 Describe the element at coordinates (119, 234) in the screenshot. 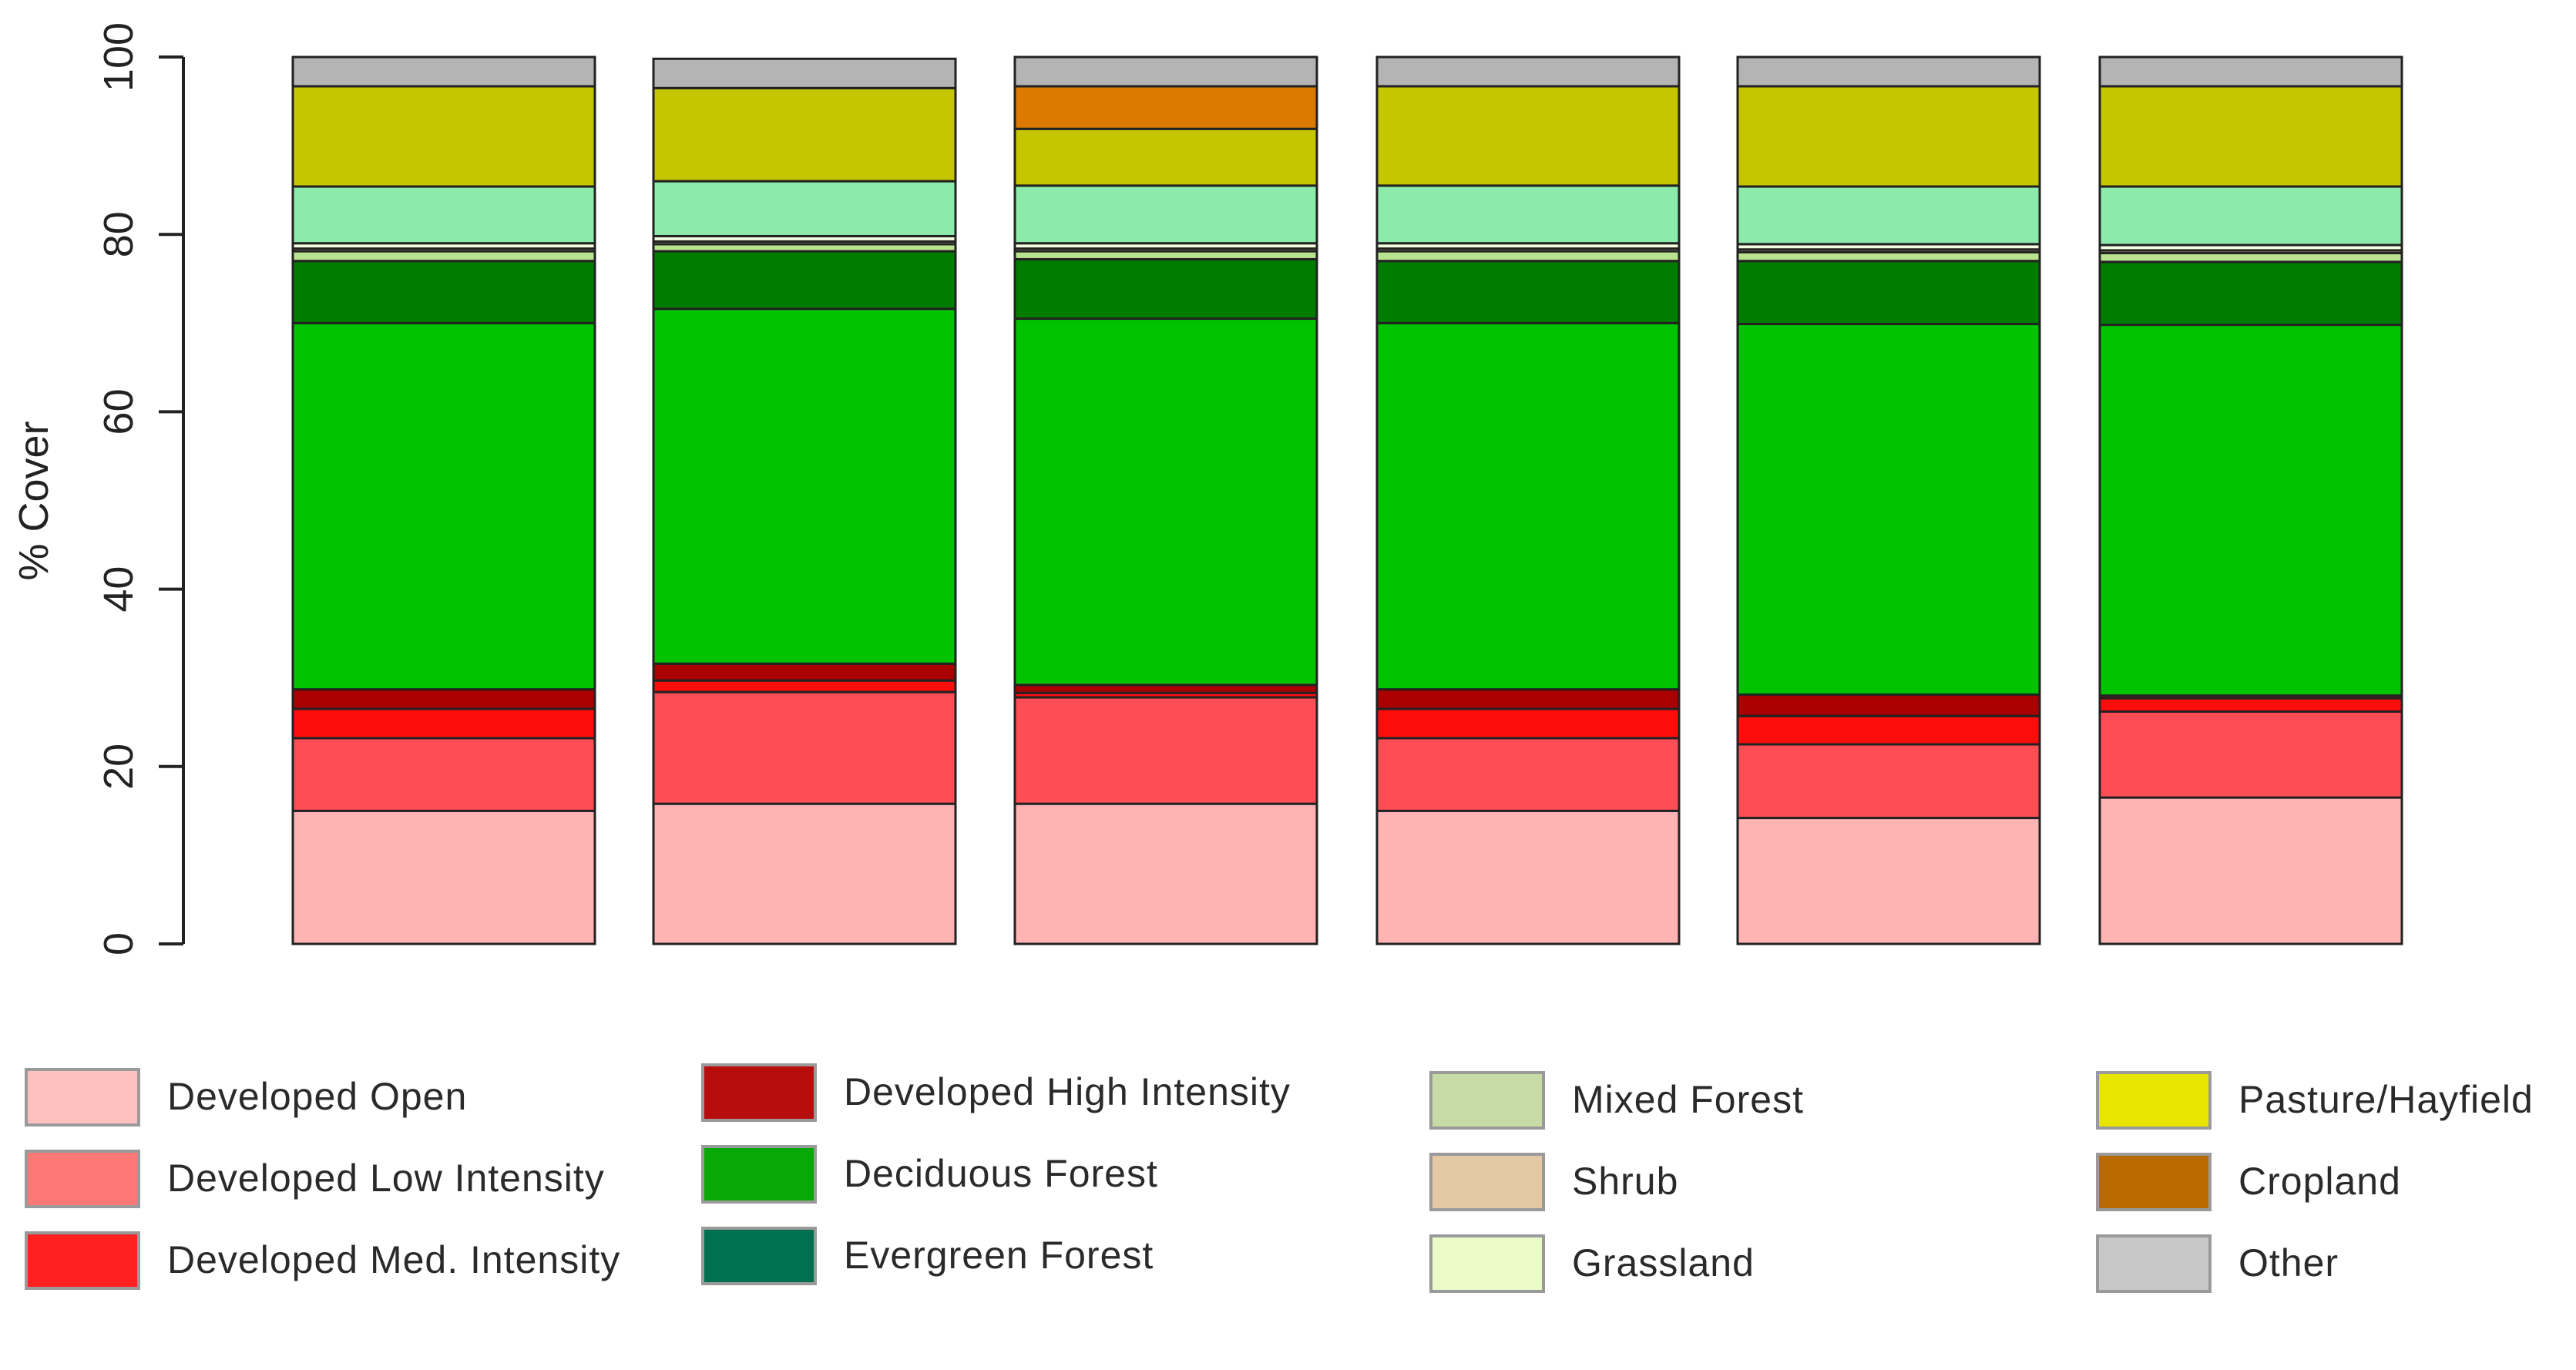

I see `y-tick-label: 80` at that location.